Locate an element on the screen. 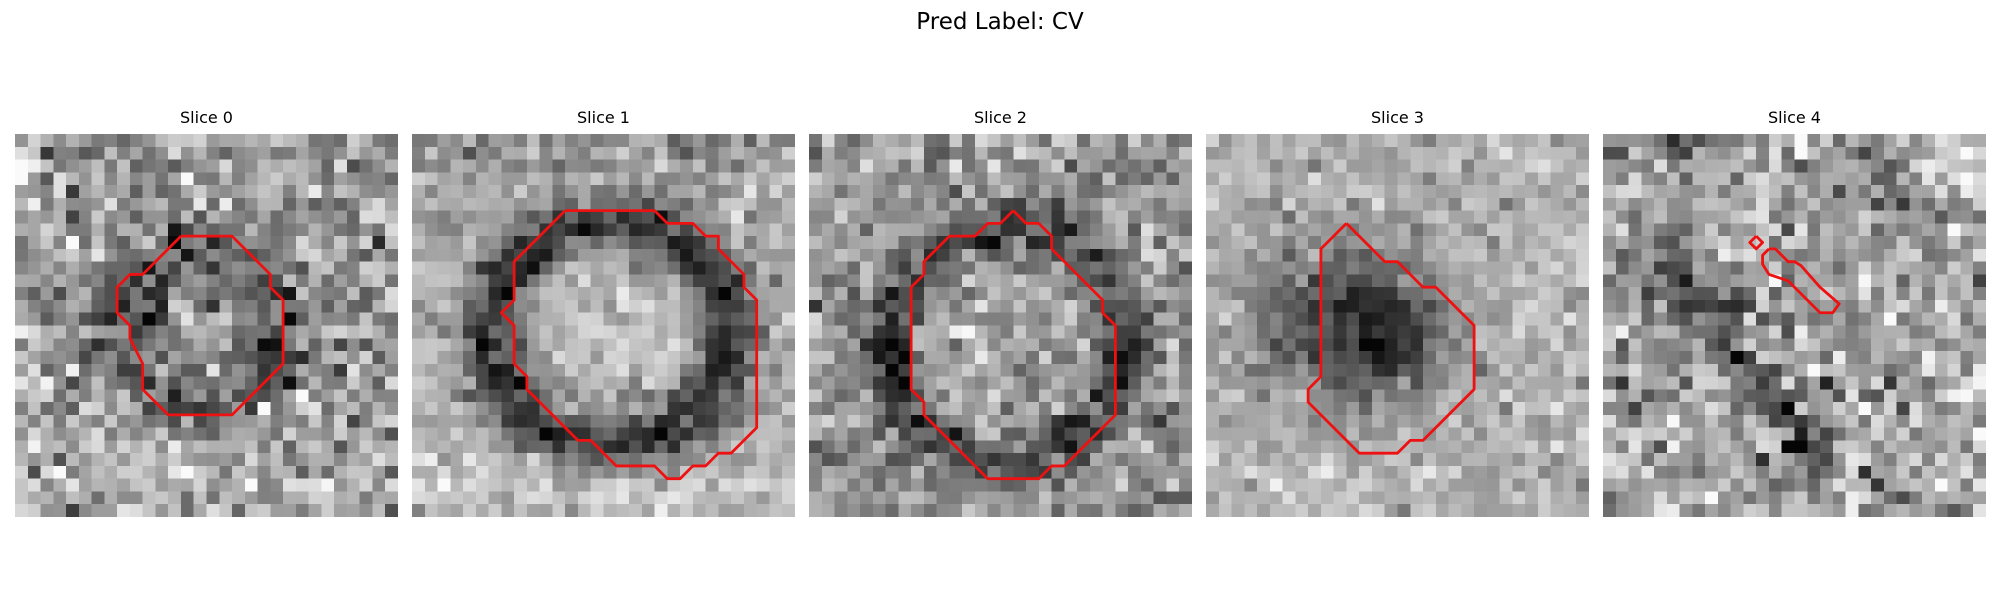 This screenshot has width=2000, height=600. panel-title: Slice 3 is located at coordinates (1397, 117).